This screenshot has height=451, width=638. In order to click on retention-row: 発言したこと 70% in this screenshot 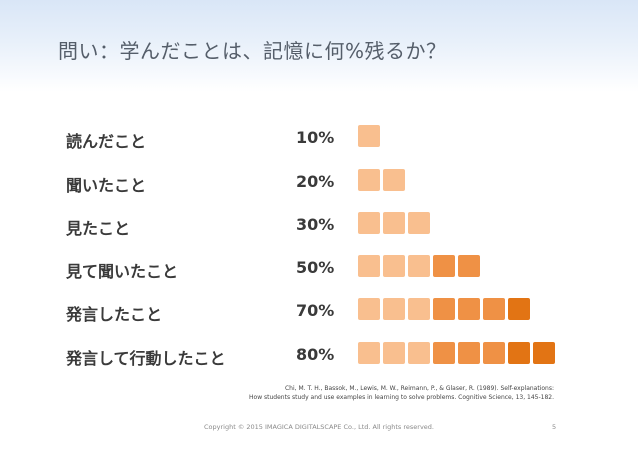, I will do `click(319, 312)`.